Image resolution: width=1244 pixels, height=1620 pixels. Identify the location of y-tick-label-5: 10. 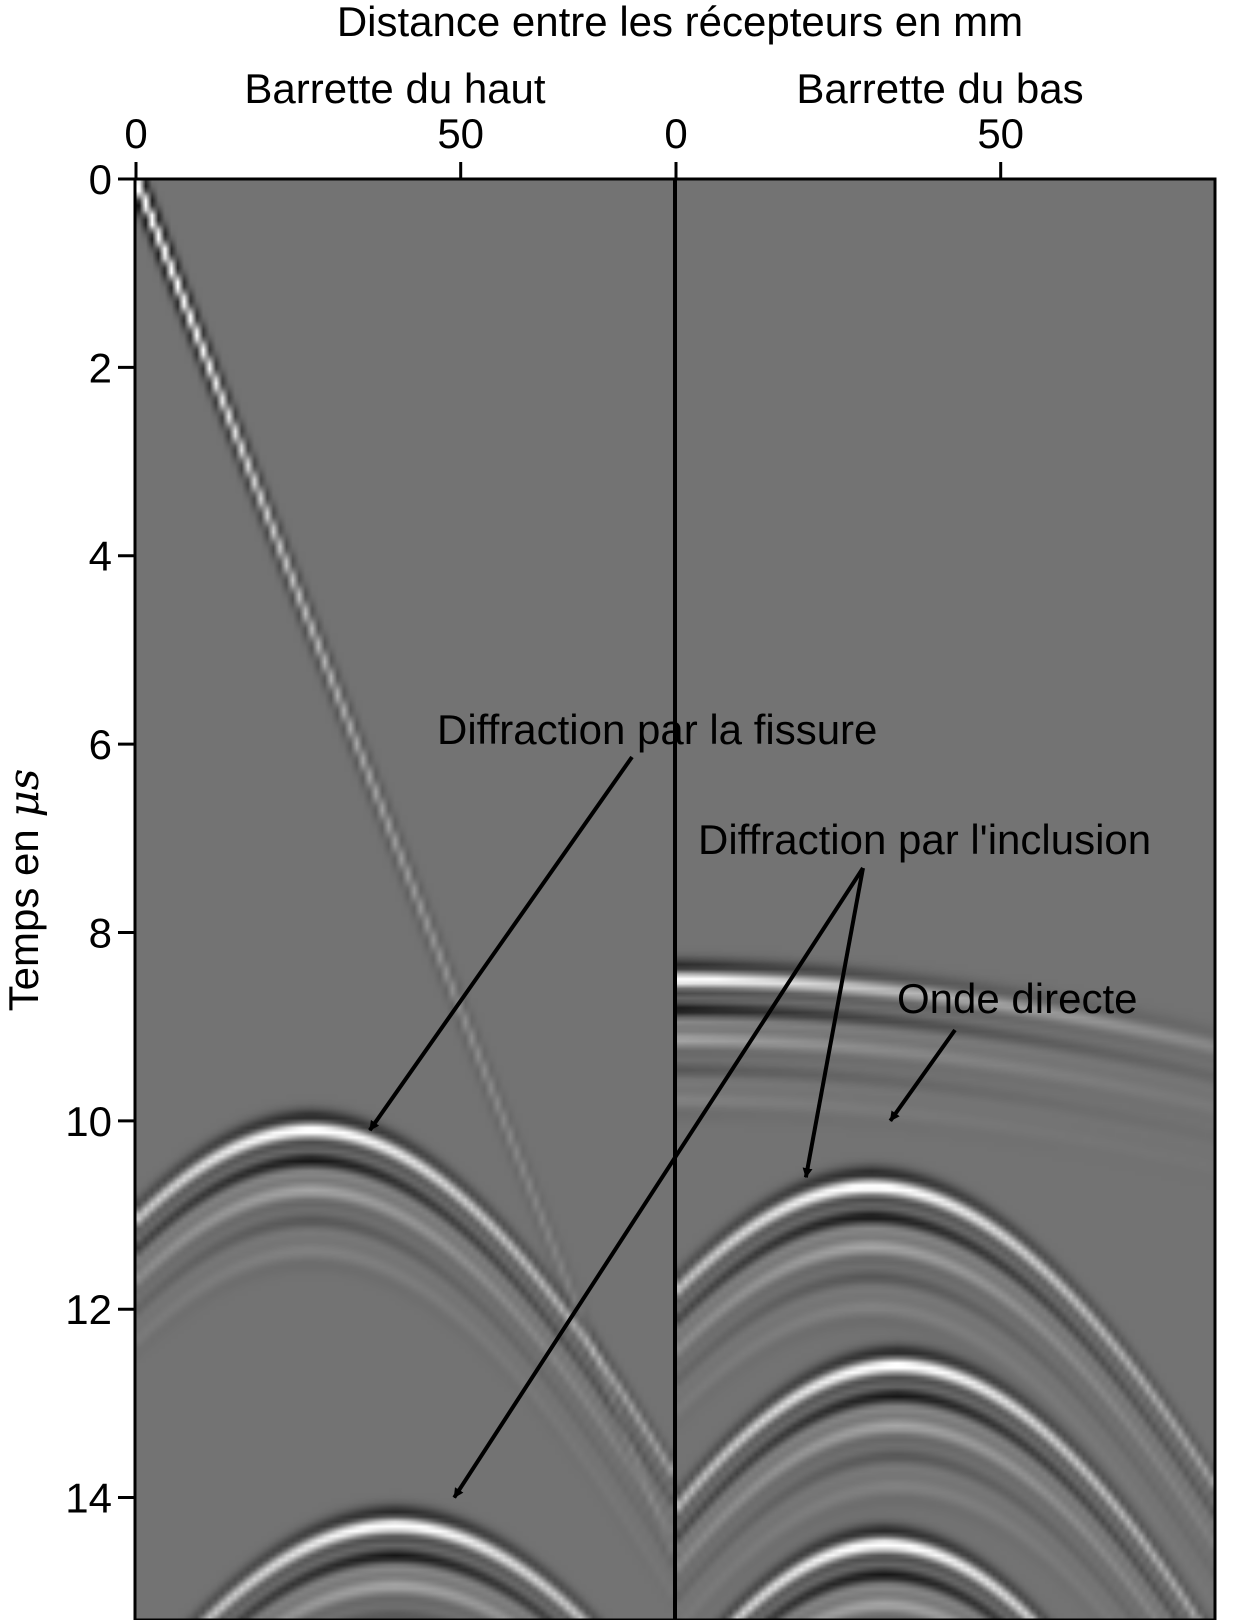
(88, 1121).